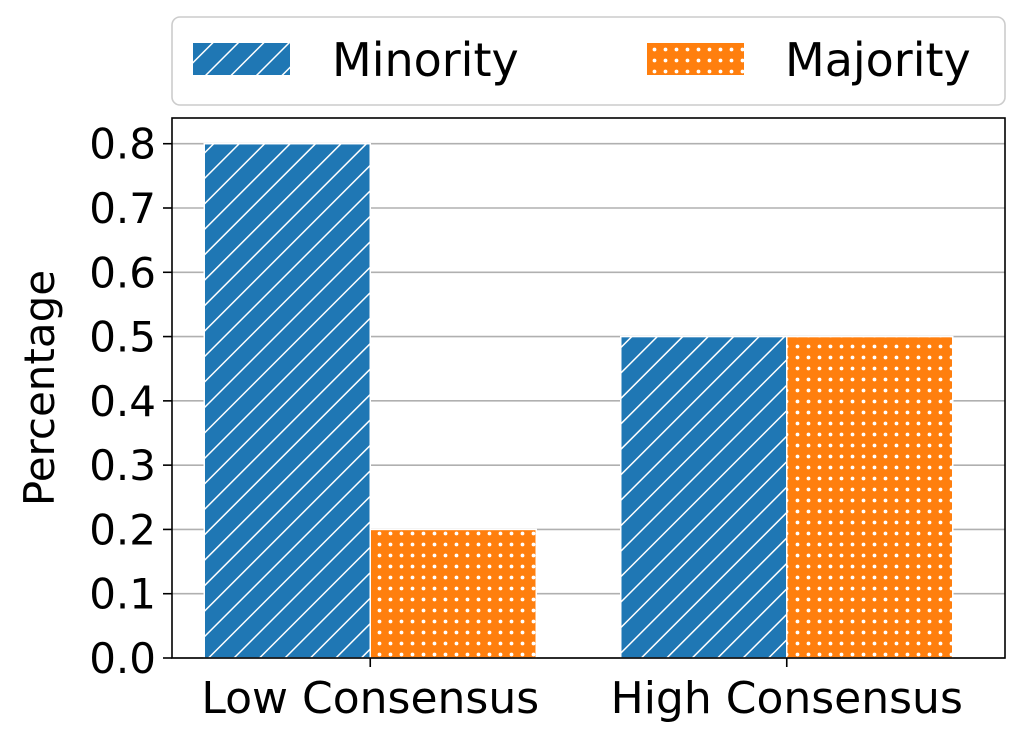 The image size is (1024, 743). Describe the element at coordinates (122, 337) in the screenshot. I see `y-tick-label: 0.5` at that location.